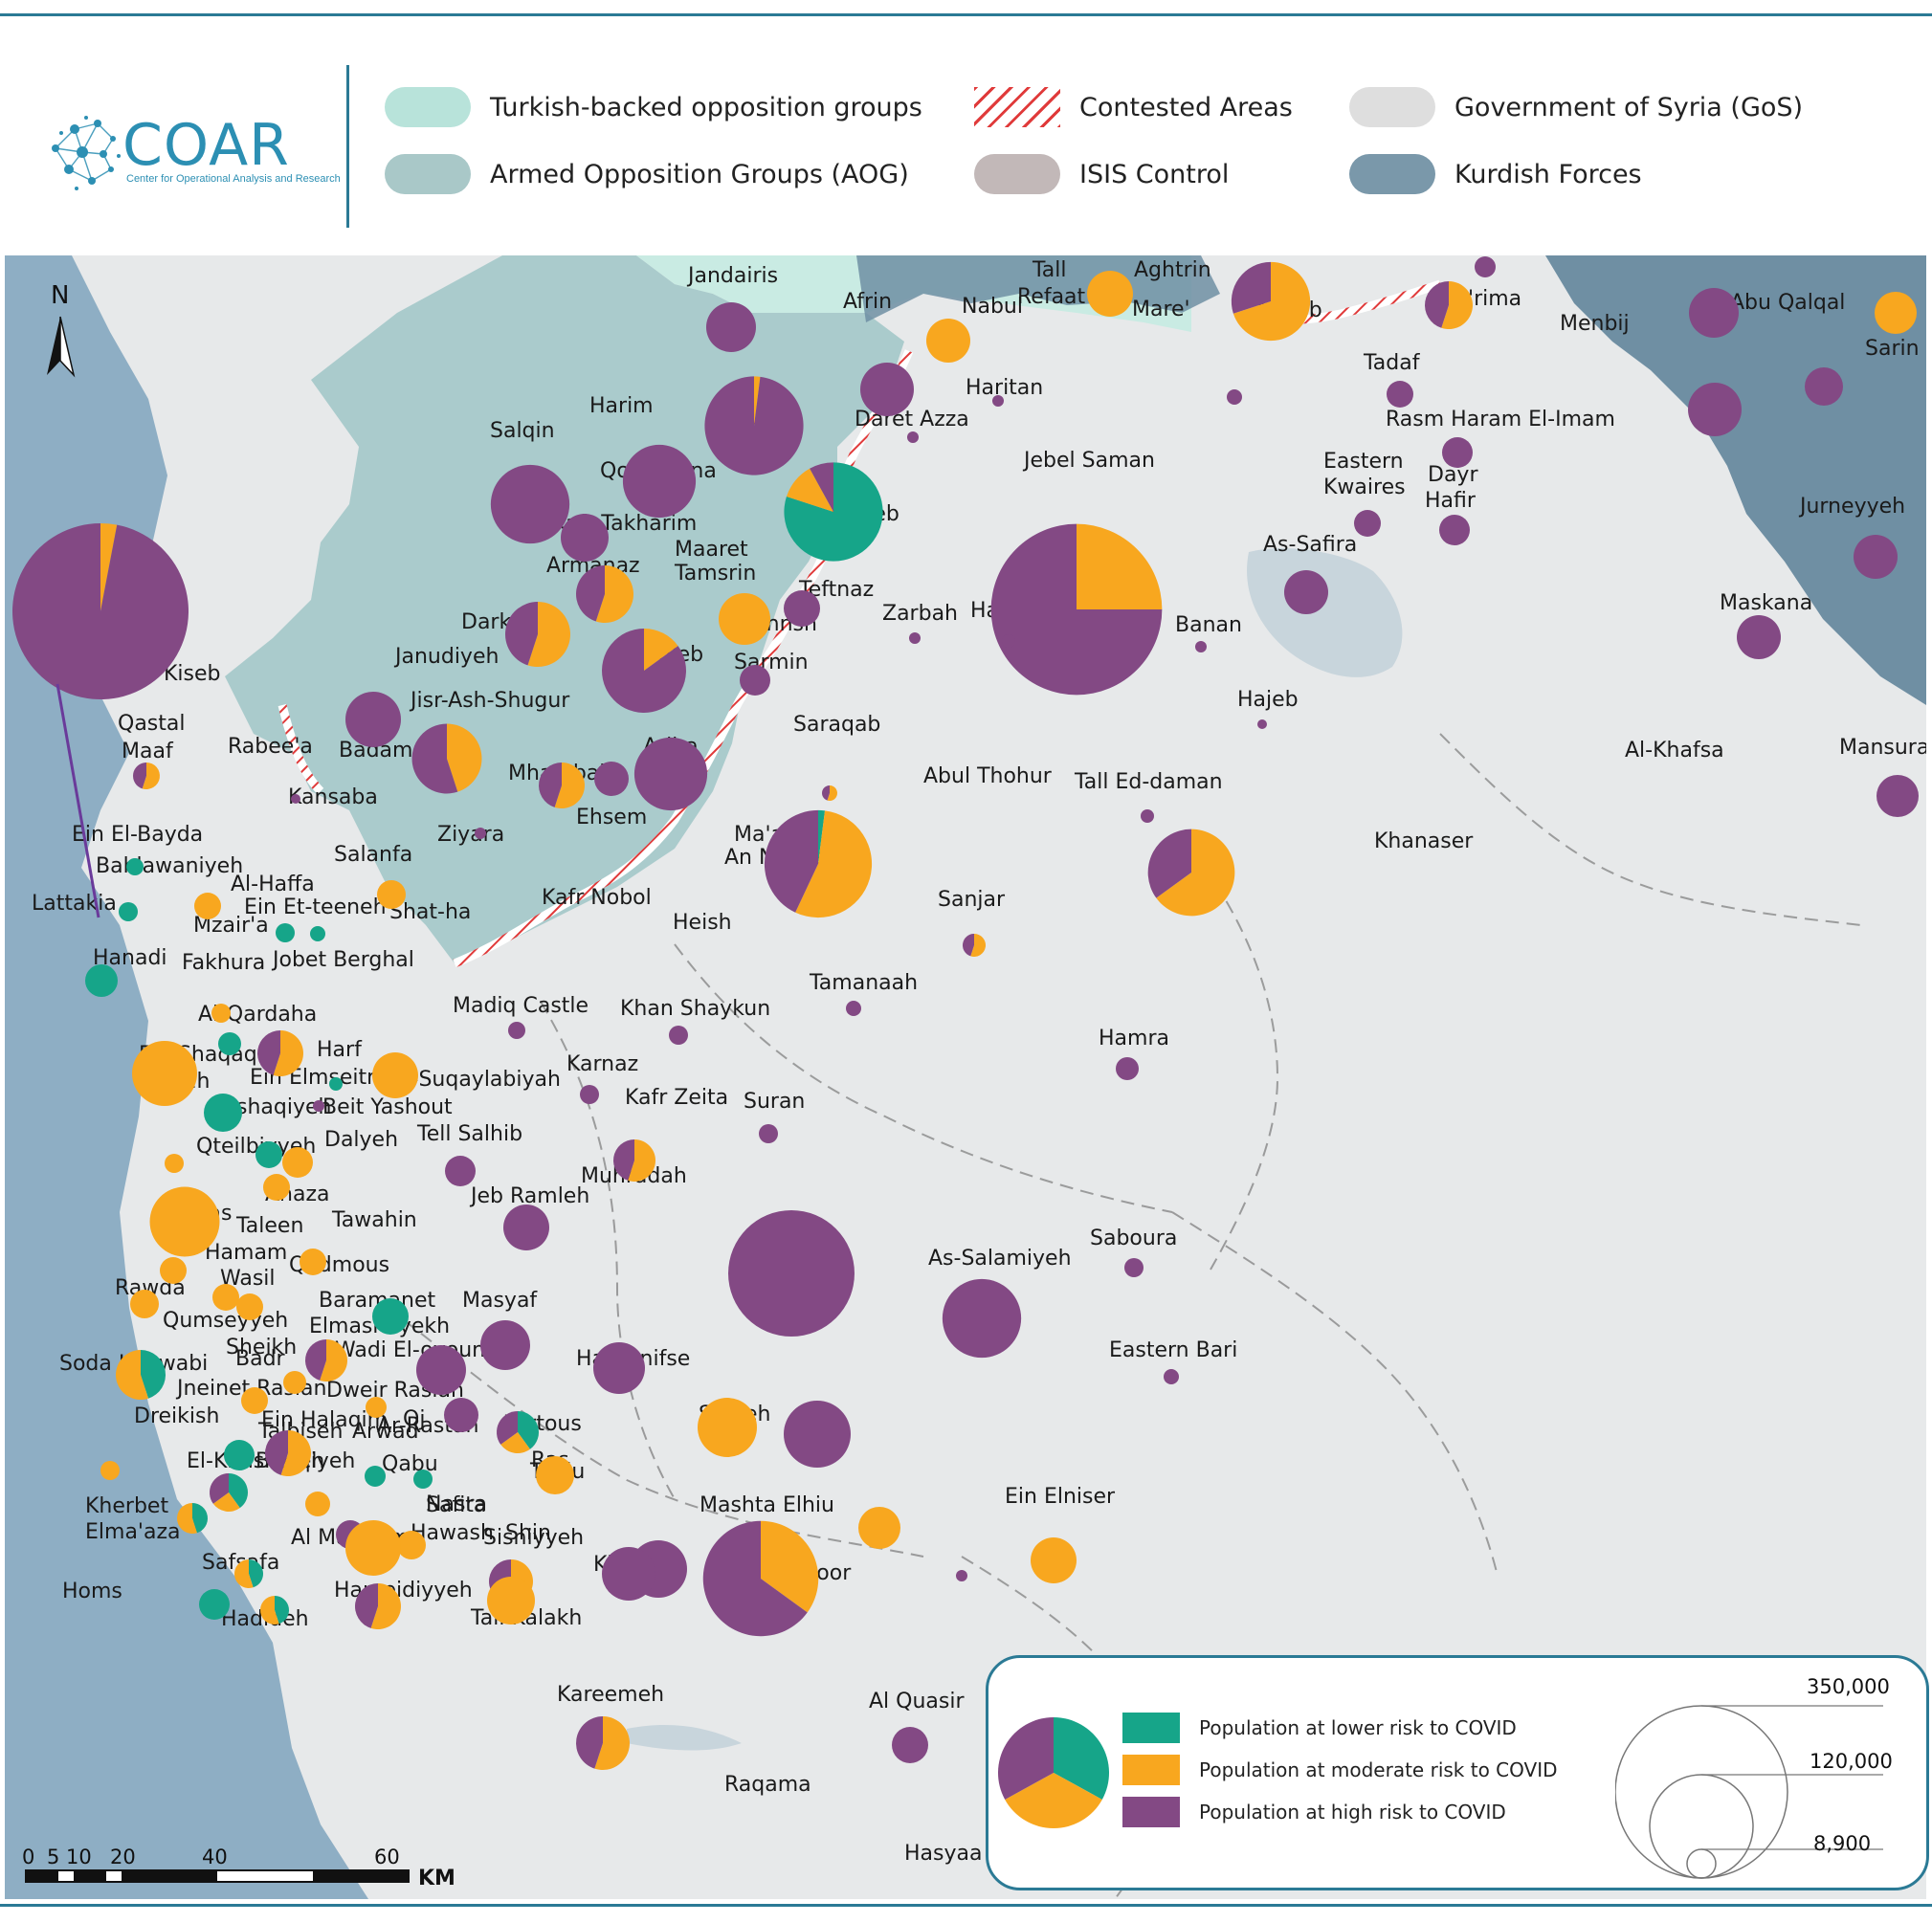 The image size is (1932, 1923). I want to click on place-label: Kareemeh, so click(610, 1695).